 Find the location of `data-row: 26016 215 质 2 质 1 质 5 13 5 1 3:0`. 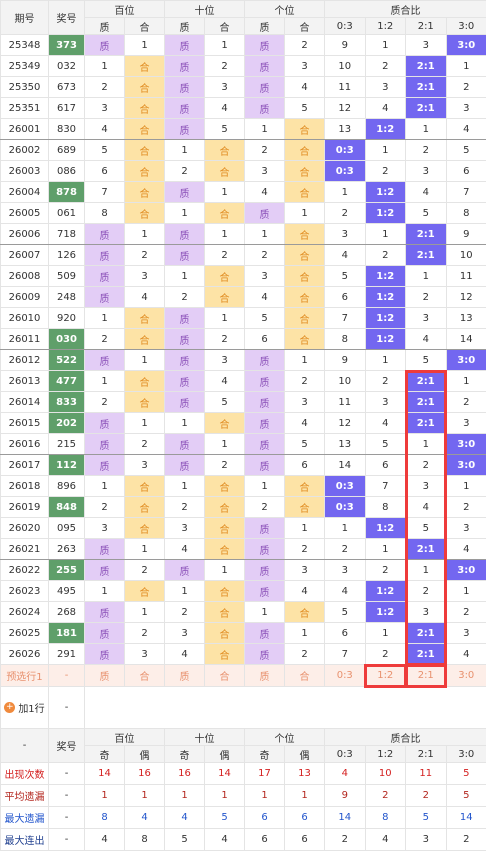

data-row: 26016 215 质 2 质 1 质 5 13 5 1 3:0 is located at coordinates (243, 444).